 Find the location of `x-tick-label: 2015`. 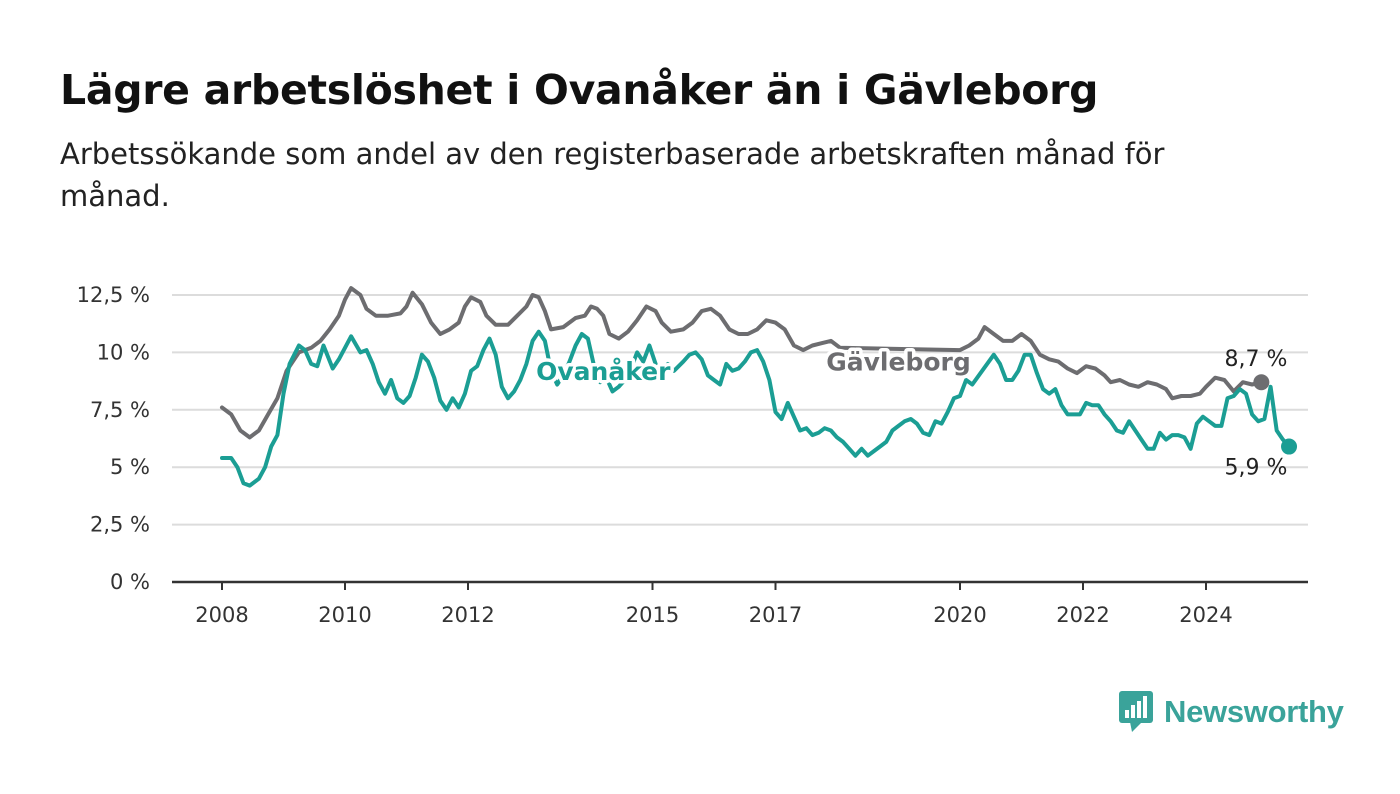

x-tick-label: 2015 is located at coordinates (652, 615).